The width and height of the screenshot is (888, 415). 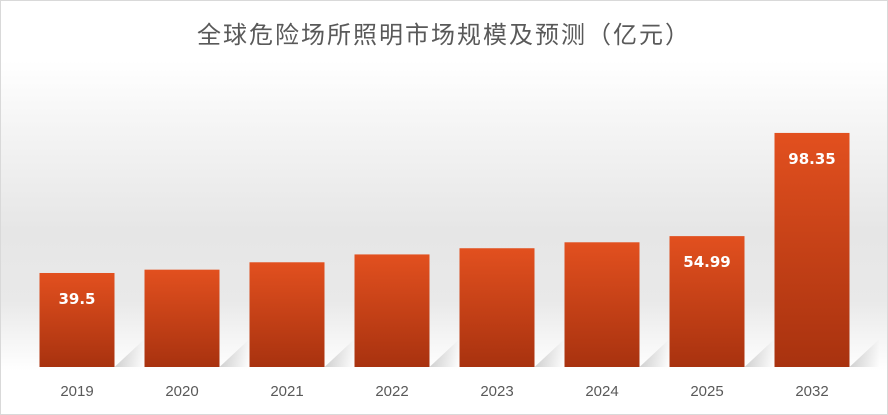 What do you see at coordinates (812, 249) in the screenshot?
I see `bar-2032` at bounding box center [812, 249].